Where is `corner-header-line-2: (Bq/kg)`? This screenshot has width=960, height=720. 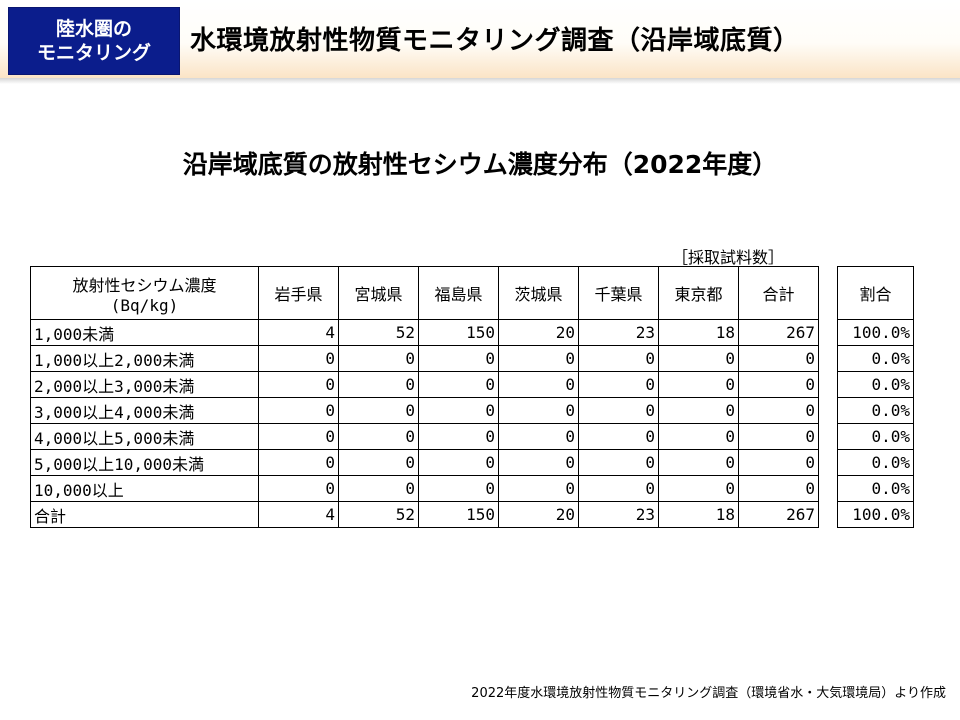 corner-header-line-2: (Bq/kg) is located at coordinates (144, 305).